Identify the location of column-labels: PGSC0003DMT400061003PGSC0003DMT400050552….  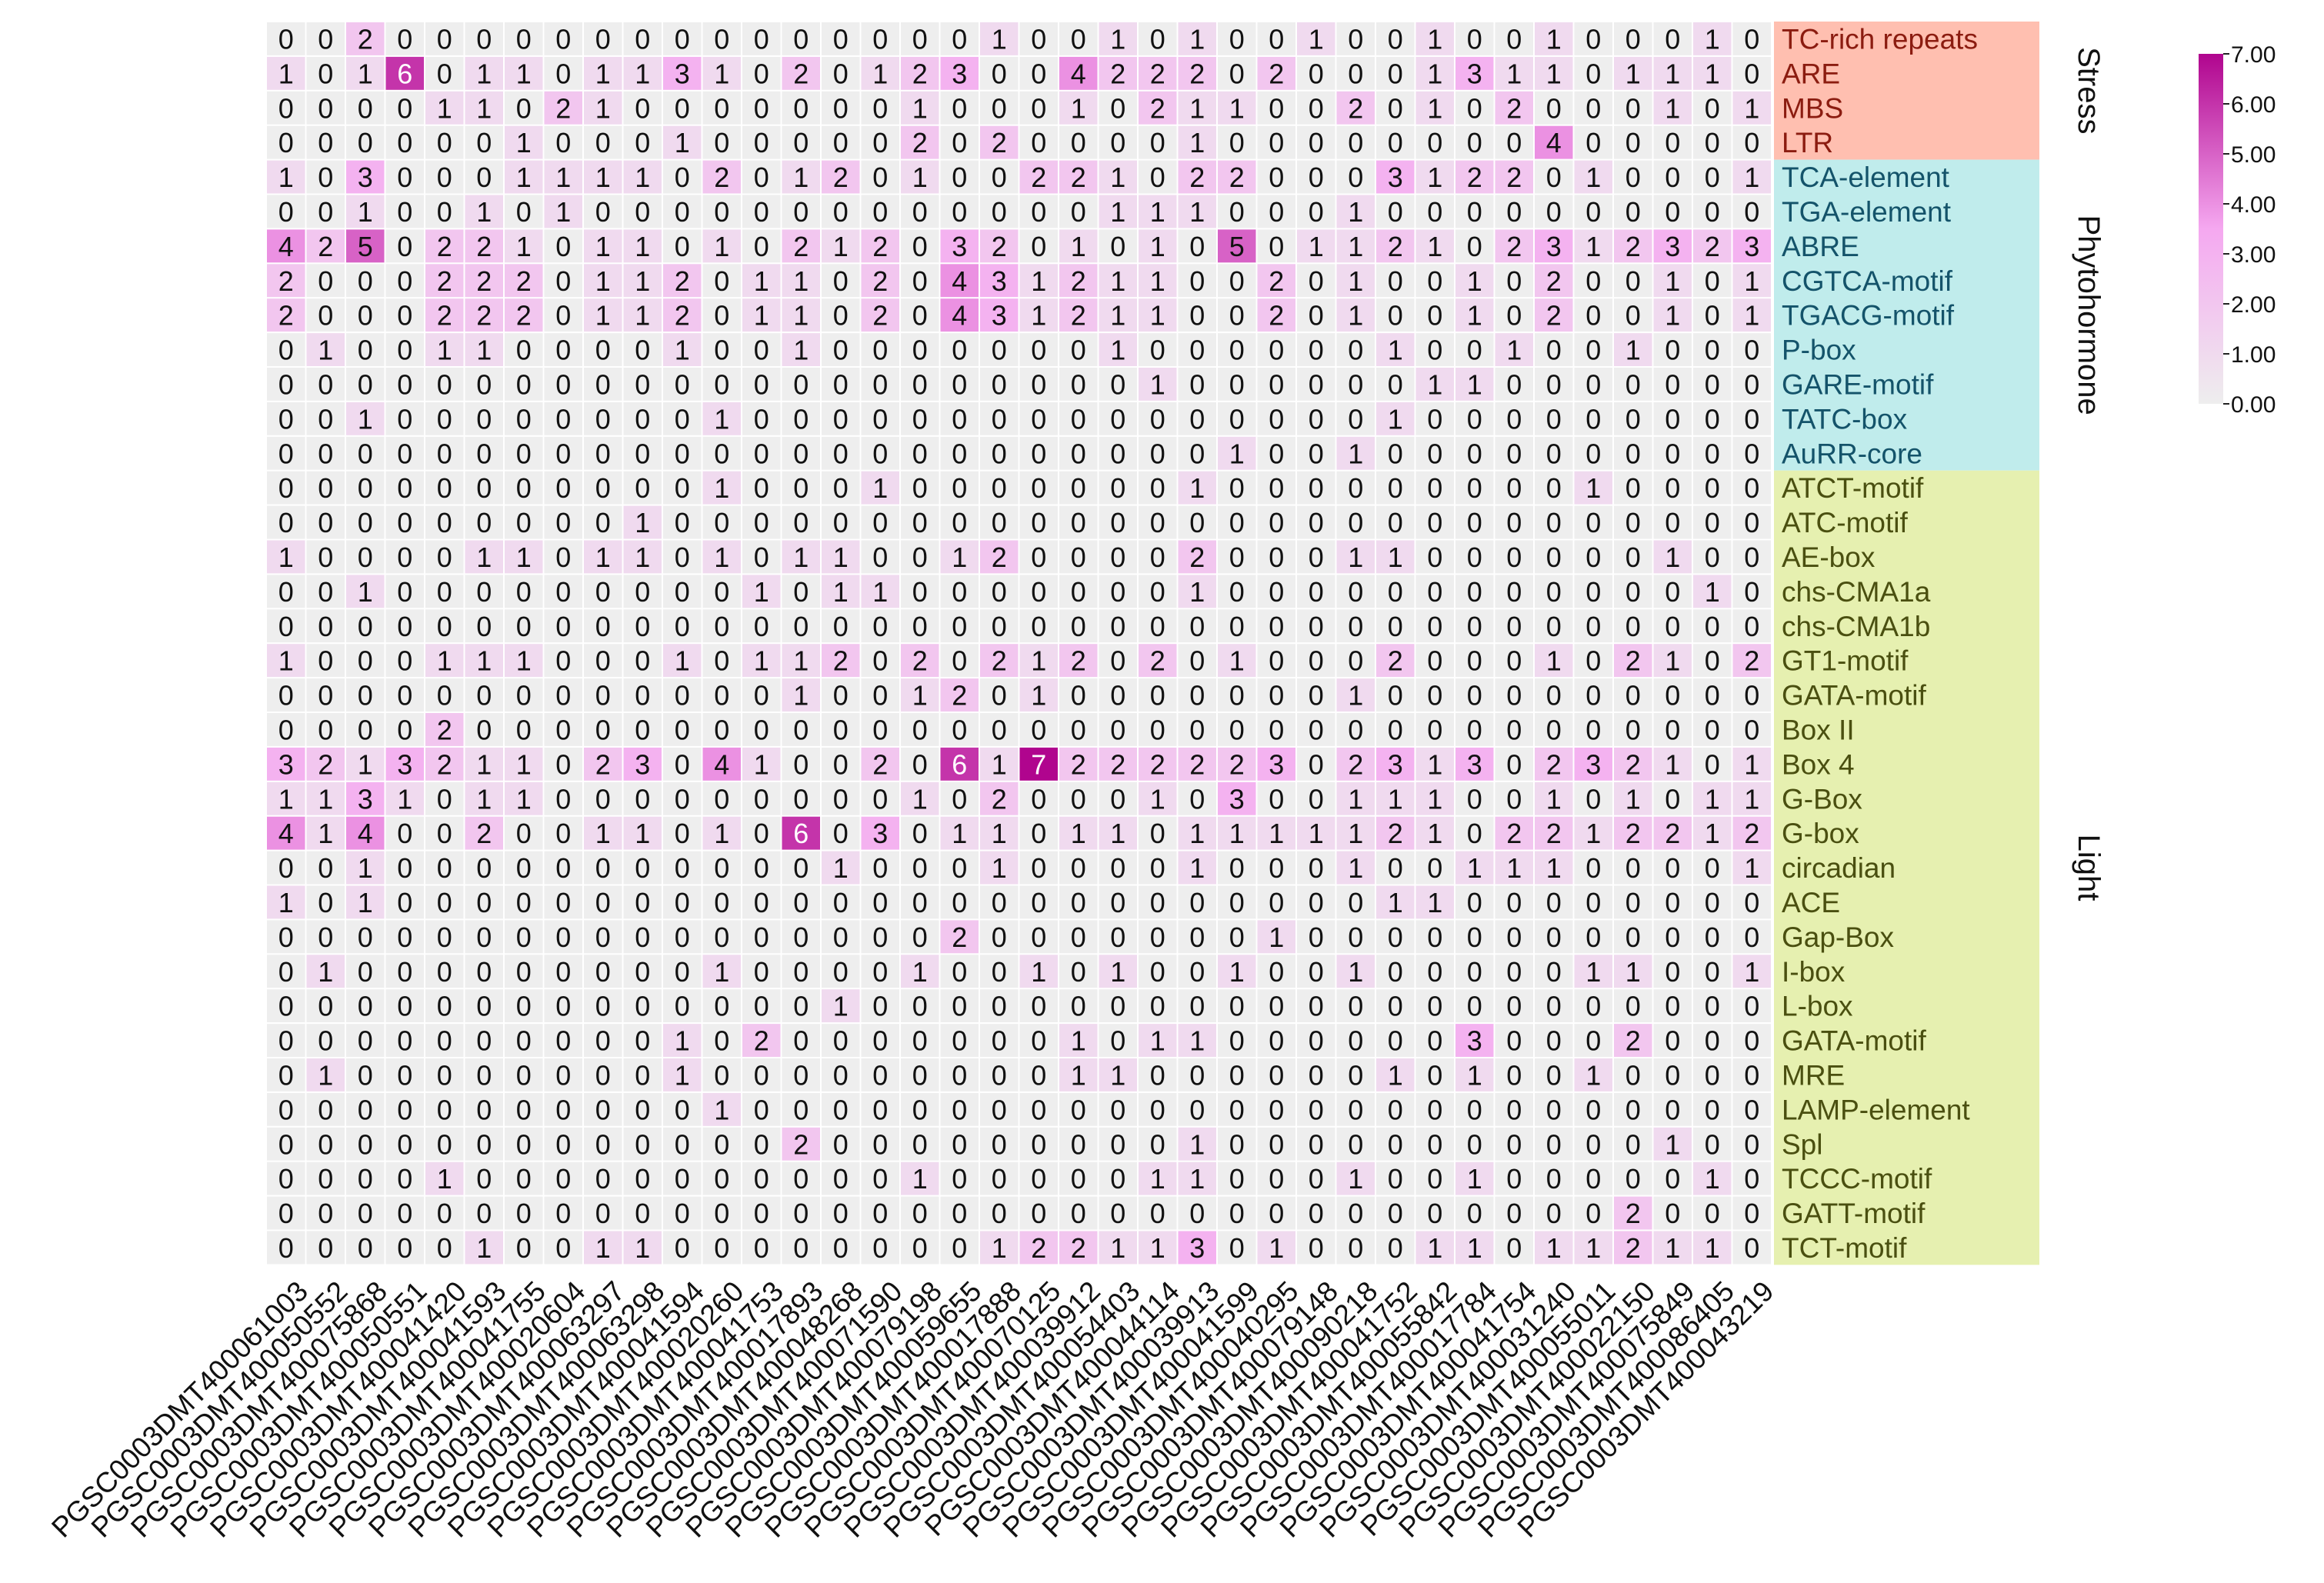
(912, 1409).